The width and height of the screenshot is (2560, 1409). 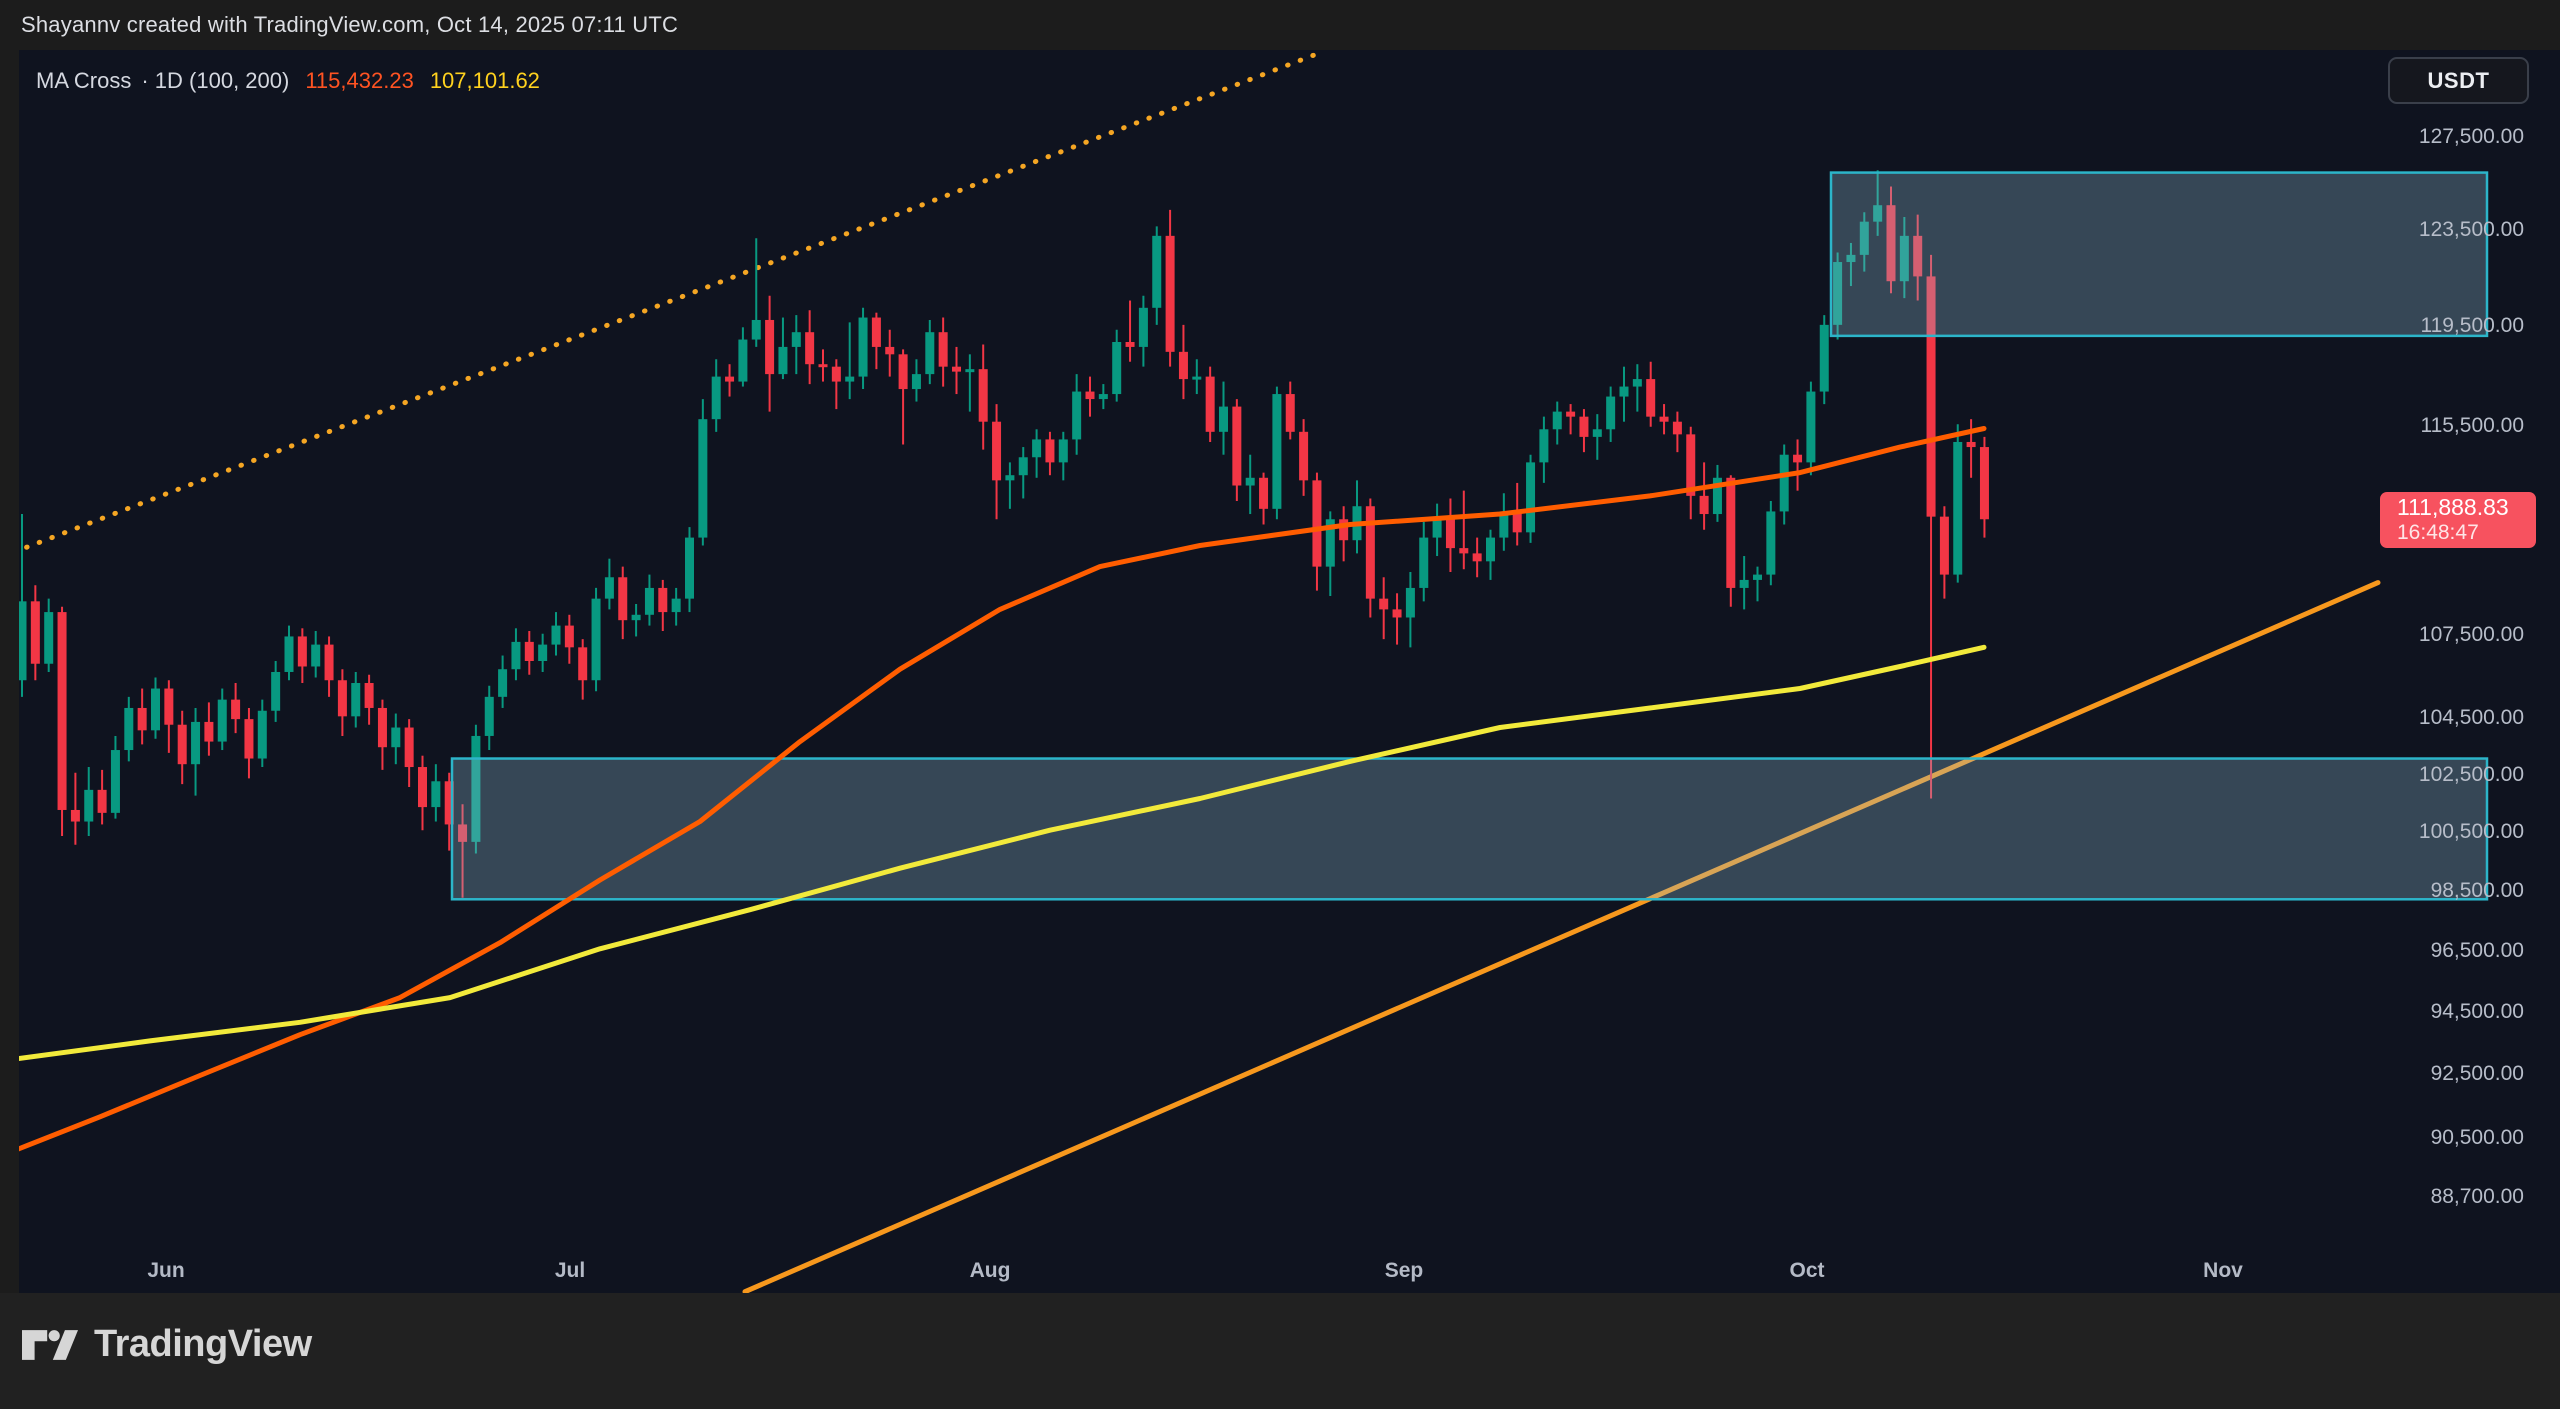 I want to click on last-price-value: 111,888.83, so click(x=2453, y=507).